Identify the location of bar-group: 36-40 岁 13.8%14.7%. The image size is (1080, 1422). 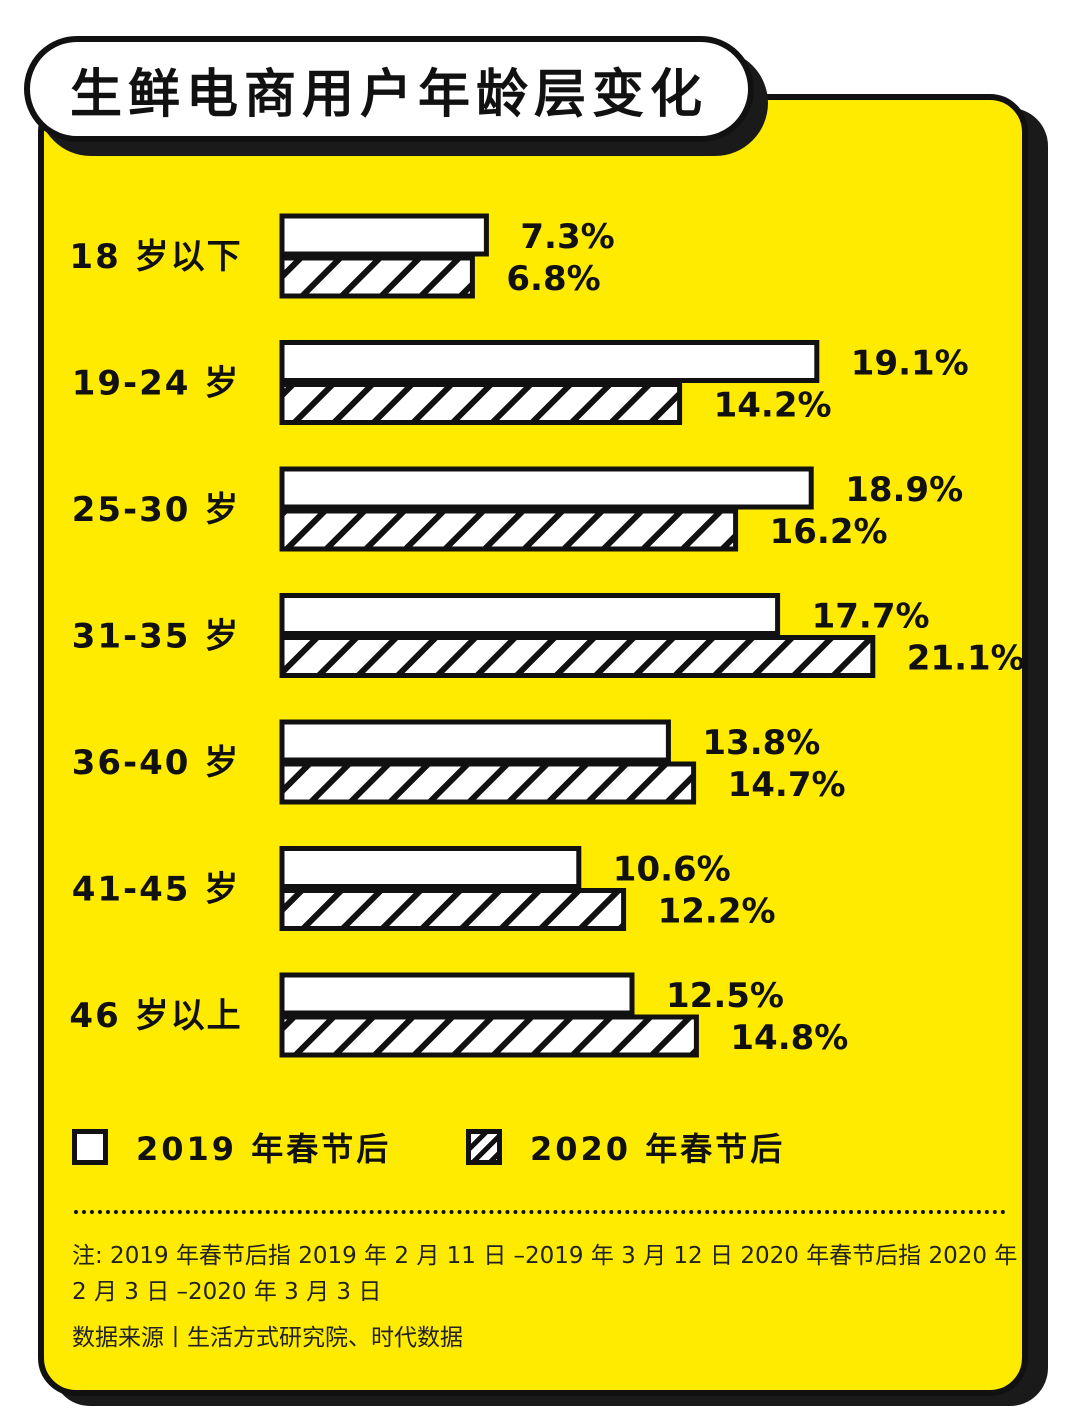
(459, 762).